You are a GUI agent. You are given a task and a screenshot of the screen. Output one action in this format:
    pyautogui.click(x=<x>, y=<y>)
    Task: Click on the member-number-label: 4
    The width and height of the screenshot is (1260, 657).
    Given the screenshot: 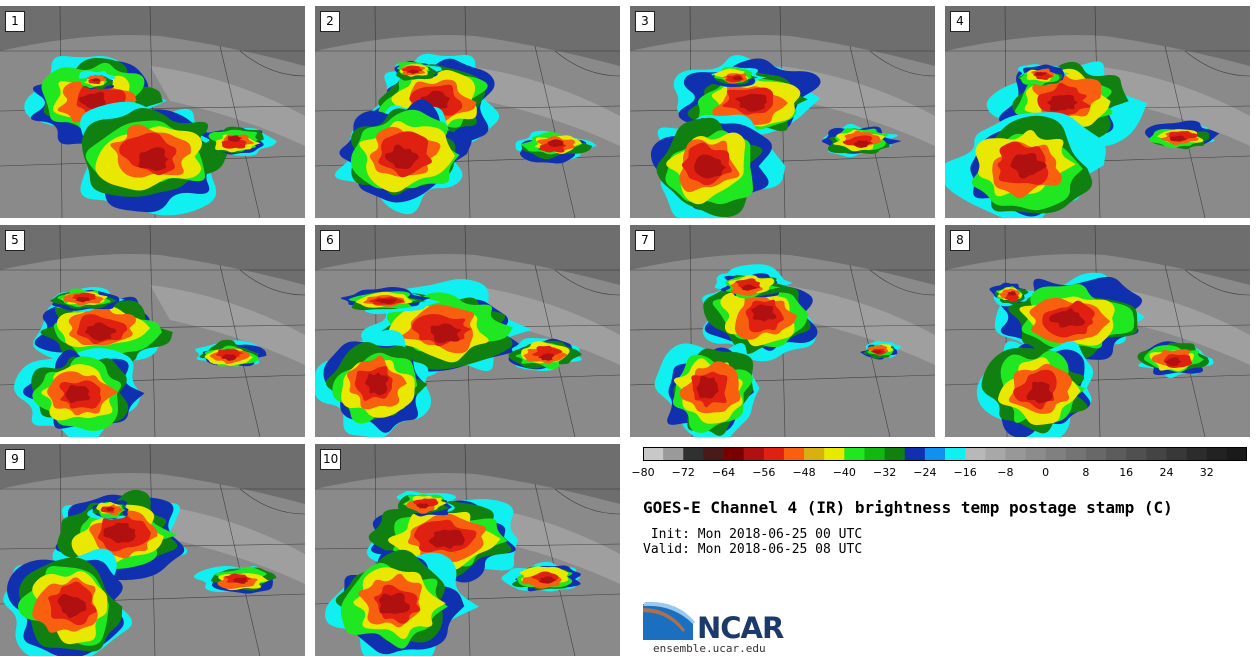 What is the action you would take?
    pyautogui.click(x=960, y=21)
    